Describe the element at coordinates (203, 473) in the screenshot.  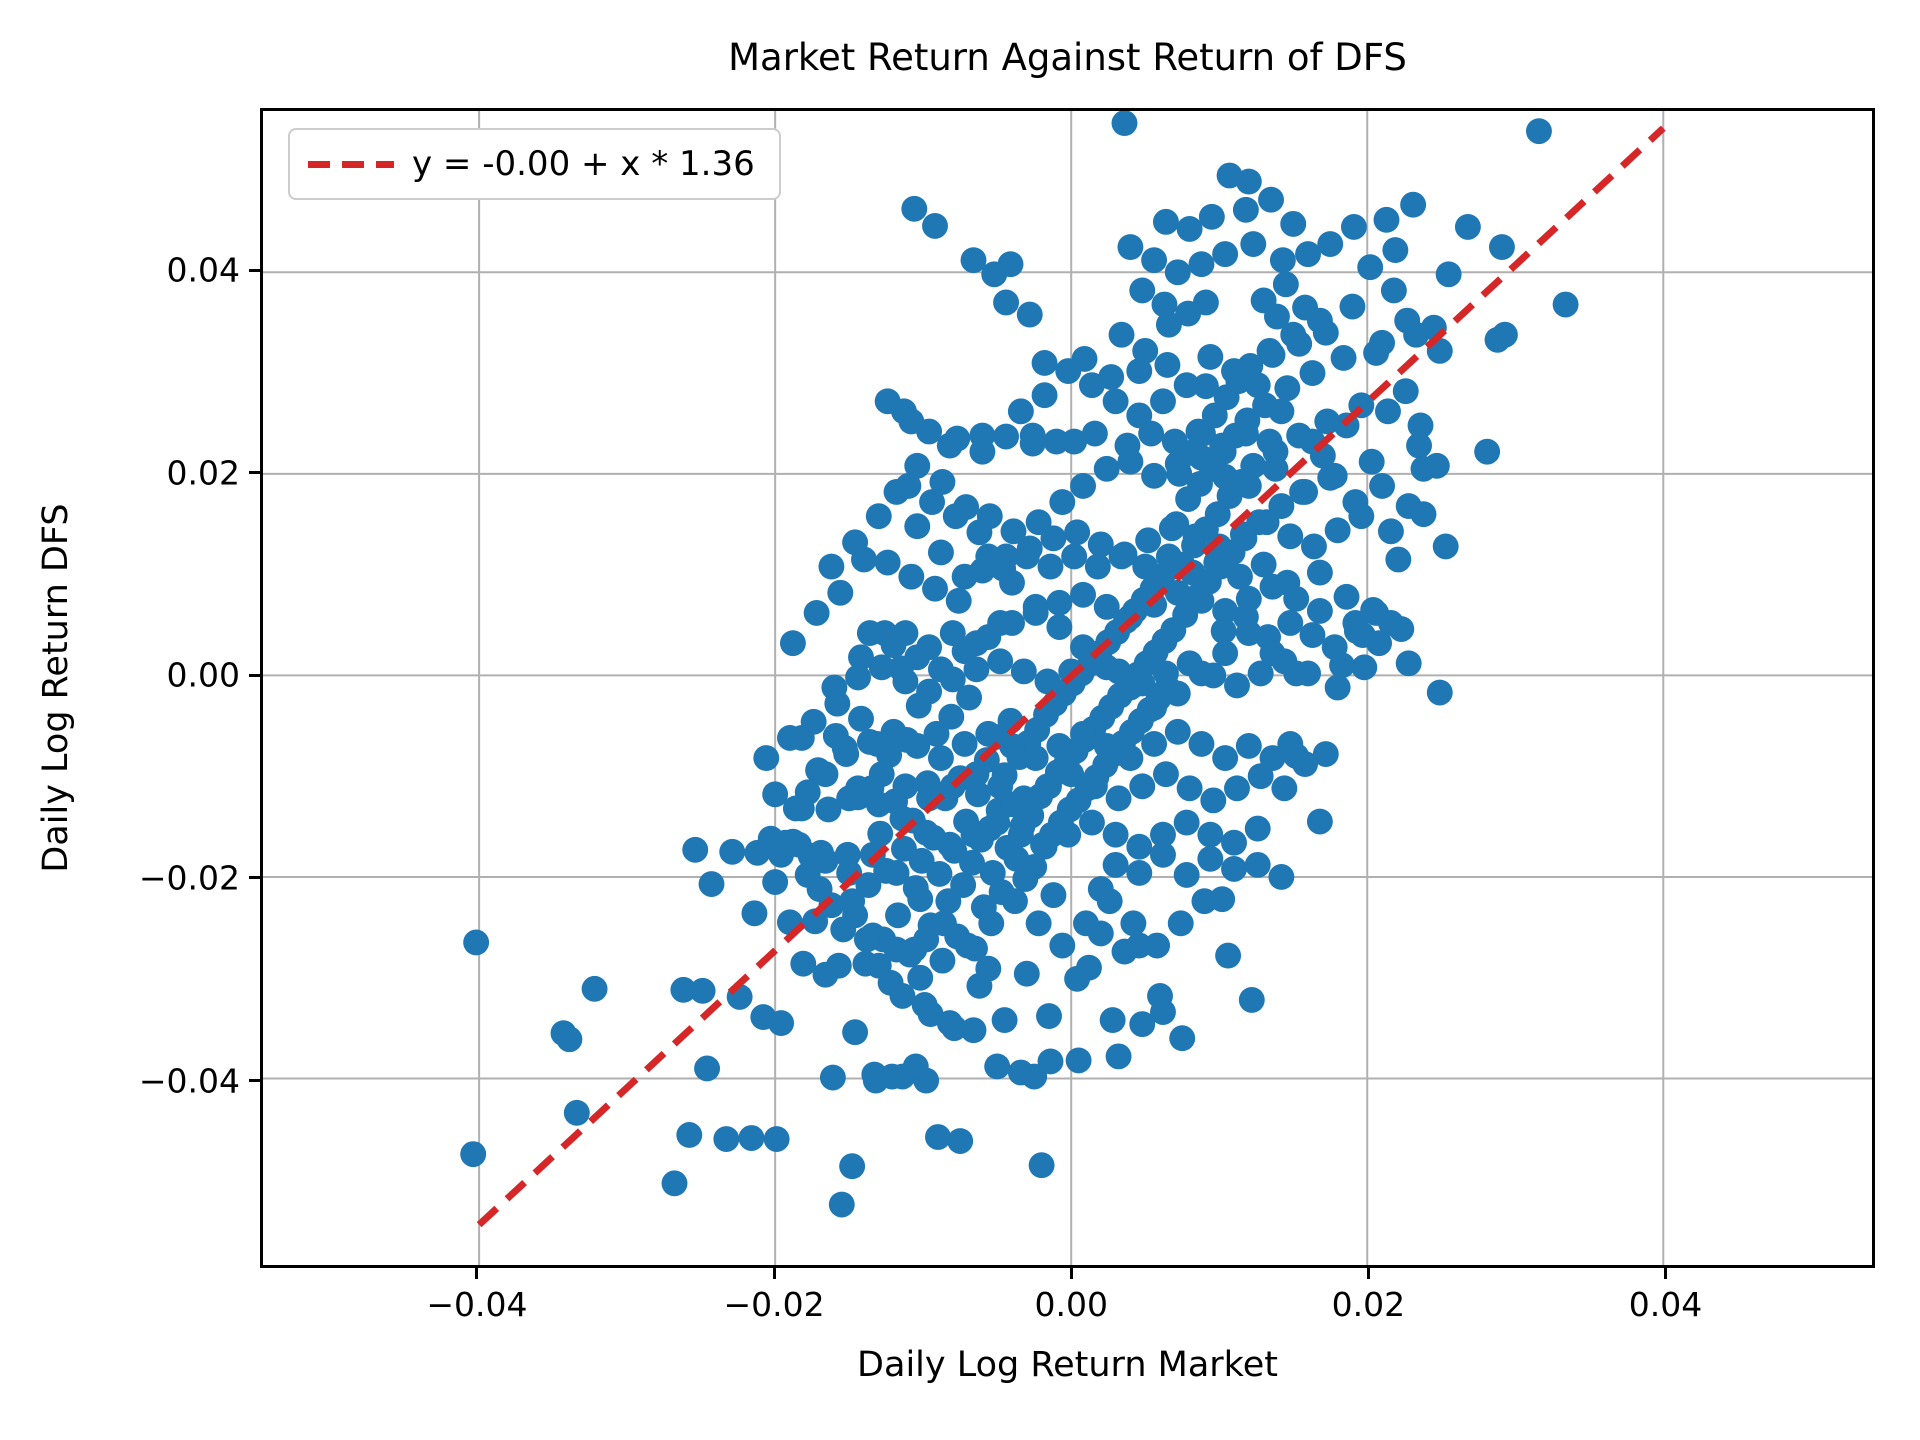
I see `y-tick-label: 0.02` at that location.